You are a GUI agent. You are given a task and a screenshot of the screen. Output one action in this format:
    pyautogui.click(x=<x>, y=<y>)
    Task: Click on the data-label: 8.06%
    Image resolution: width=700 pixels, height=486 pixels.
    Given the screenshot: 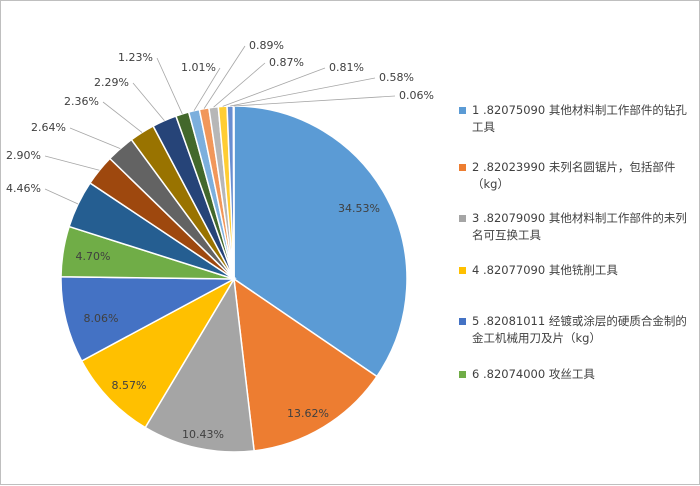 What is the action you would take?
    pyautogui.click(x=101, y=318)
    